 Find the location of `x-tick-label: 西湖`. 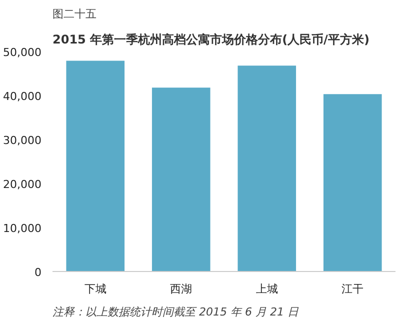

x-tick-label: 西湖 is located at coordinates (181, 289).